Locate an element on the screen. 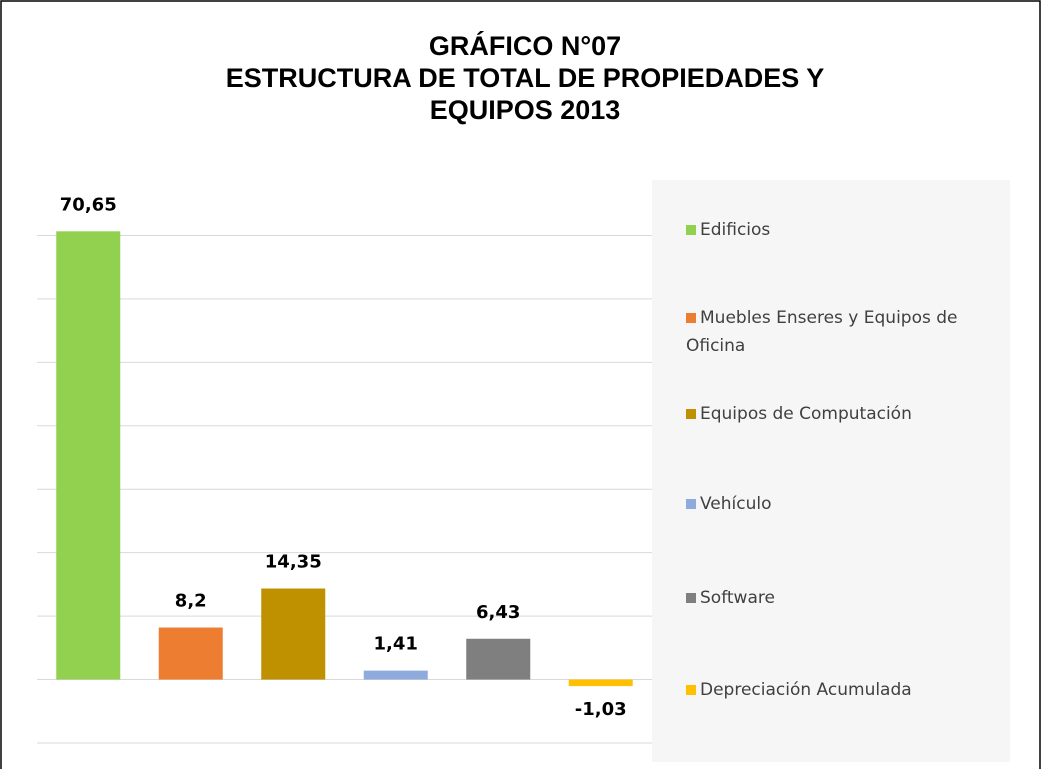  legend-item: Vehículo is located at coordinates (836, 504).